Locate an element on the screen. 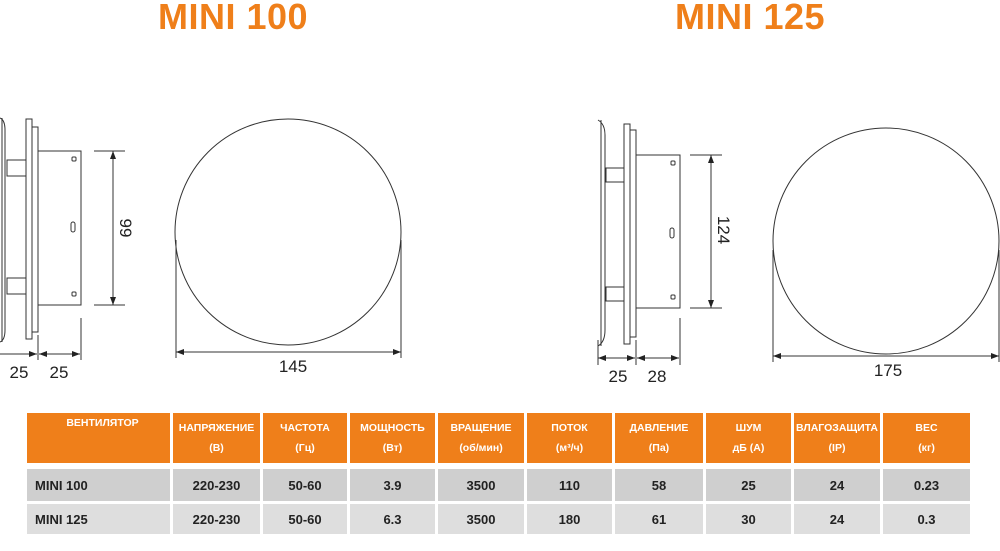  table-cell: 58 is located at coordinates (659, 485).